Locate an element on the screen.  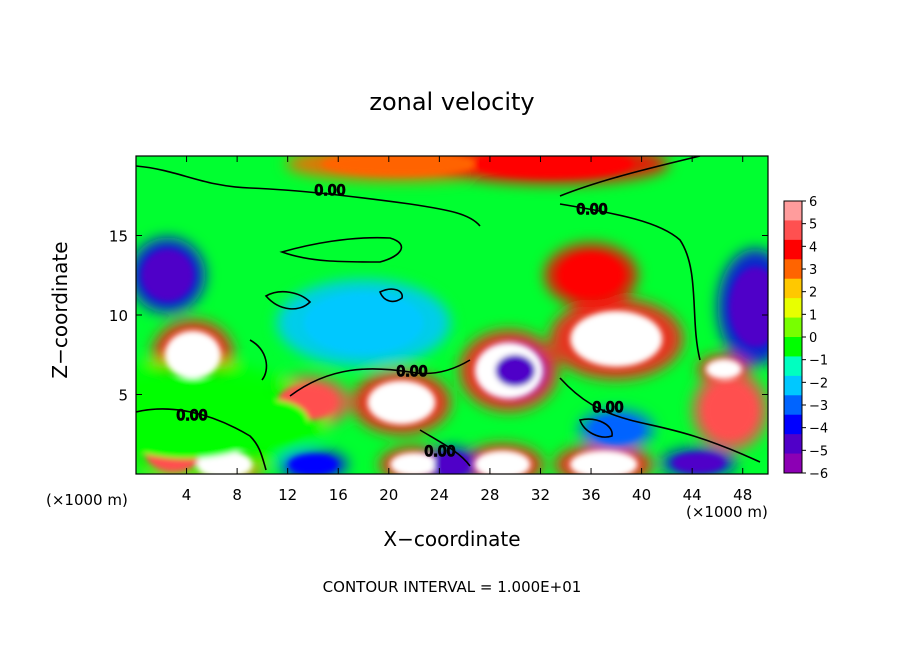
x-unit-right: (×1000 m) is located at coordinates (727, 512).